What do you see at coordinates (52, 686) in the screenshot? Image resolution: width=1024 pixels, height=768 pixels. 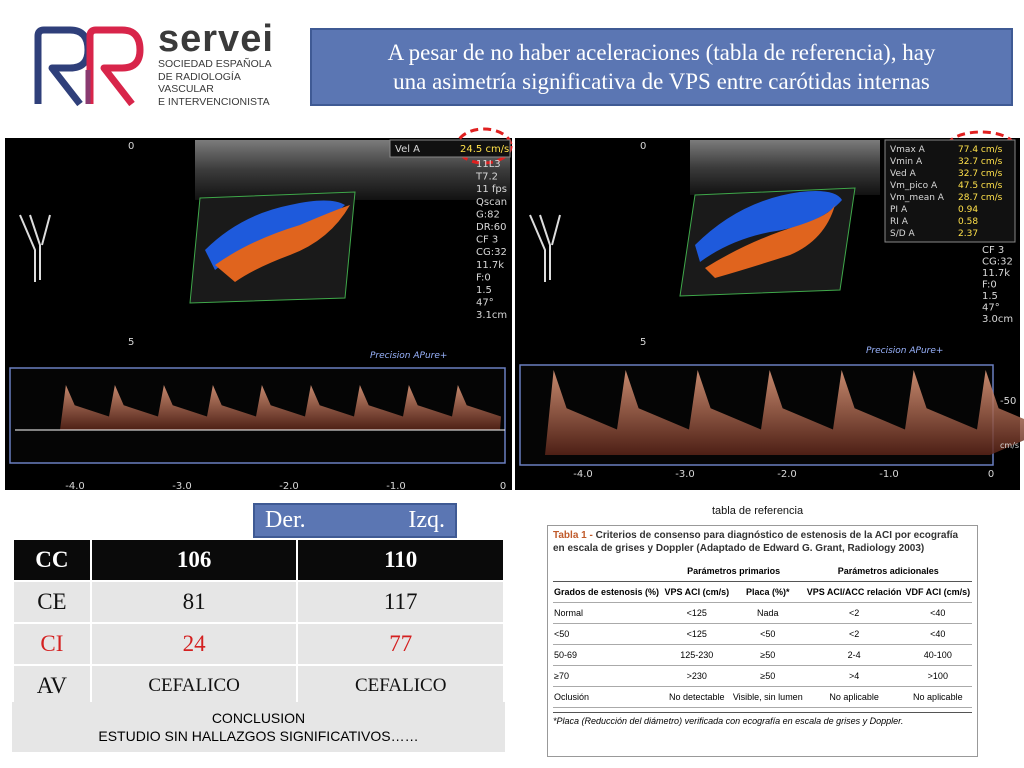 I see `table-cell: AV` at bounding box center [52, 686].